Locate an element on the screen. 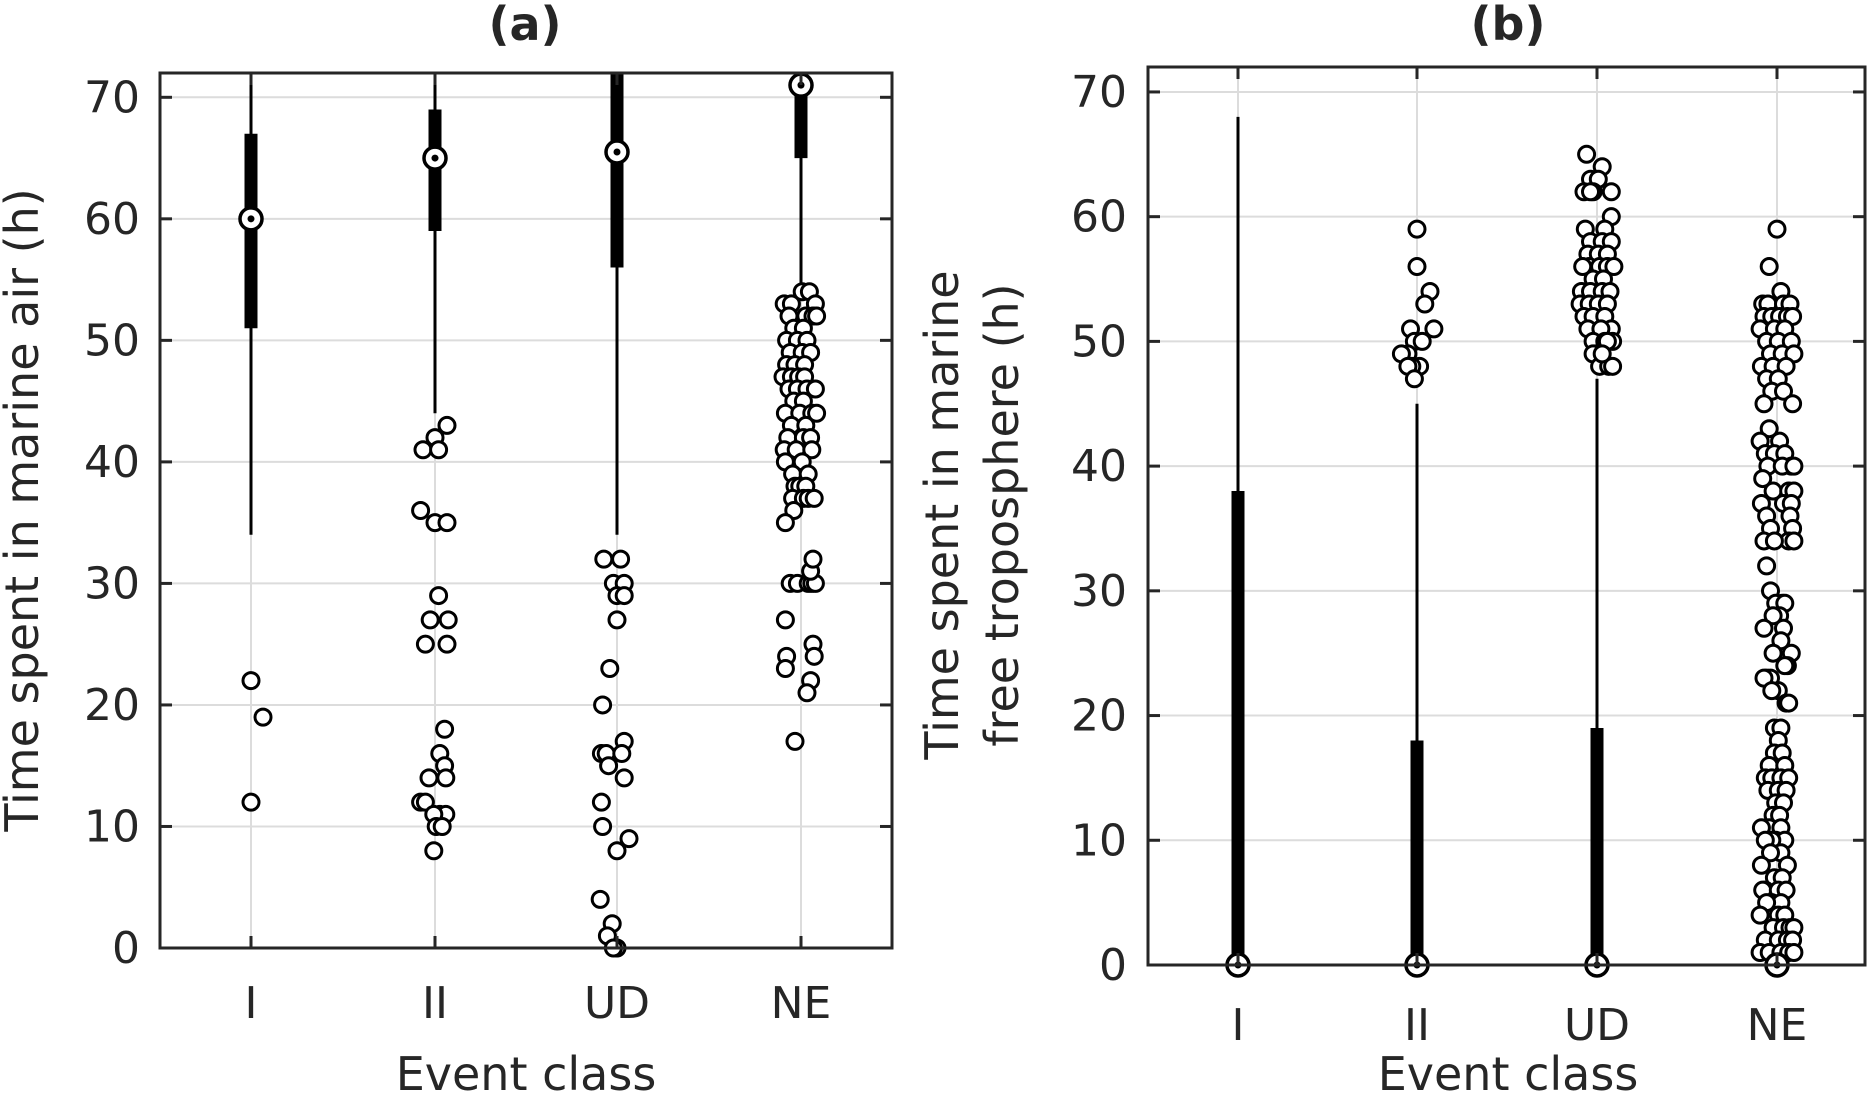 The image size is (1869, 1094). median-dot-I is located at coordinates (251, 219).